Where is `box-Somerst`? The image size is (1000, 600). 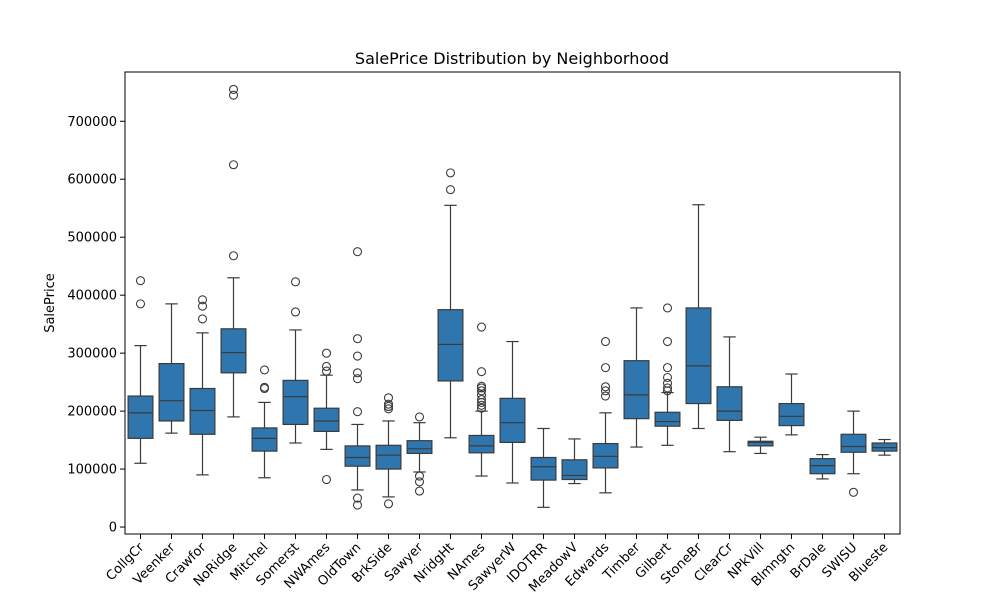 box-Somerst is located at coordinates (295, 360).